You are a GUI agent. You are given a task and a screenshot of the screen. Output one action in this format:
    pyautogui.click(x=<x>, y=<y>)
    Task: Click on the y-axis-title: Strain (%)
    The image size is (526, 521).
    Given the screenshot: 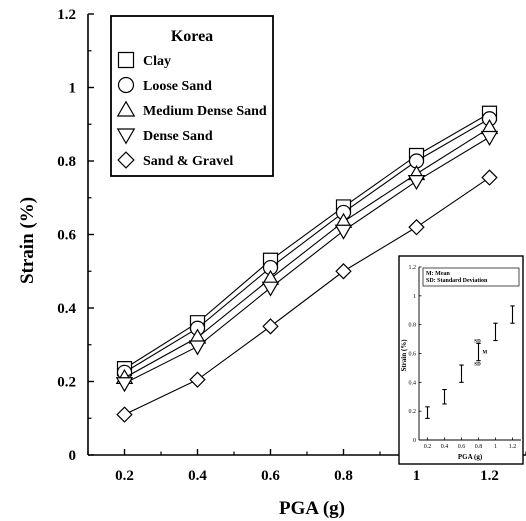 What is the action you would take?
    pyautogui.click(x=27, y=240)
    